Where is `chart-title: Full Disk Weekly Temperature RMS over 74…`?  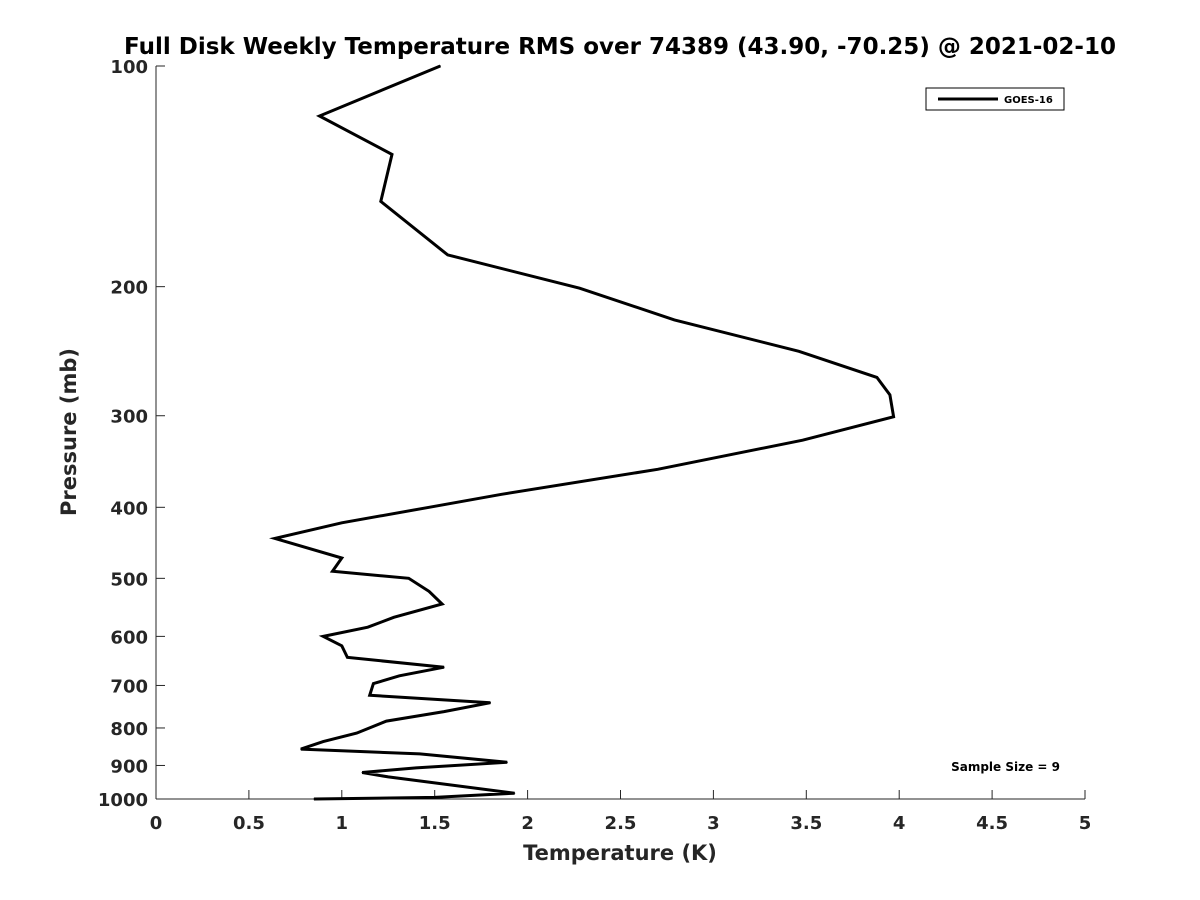 chart-title: Full Disk Weekly Temperature RMS over 74… is located at coordinates (620, 47).